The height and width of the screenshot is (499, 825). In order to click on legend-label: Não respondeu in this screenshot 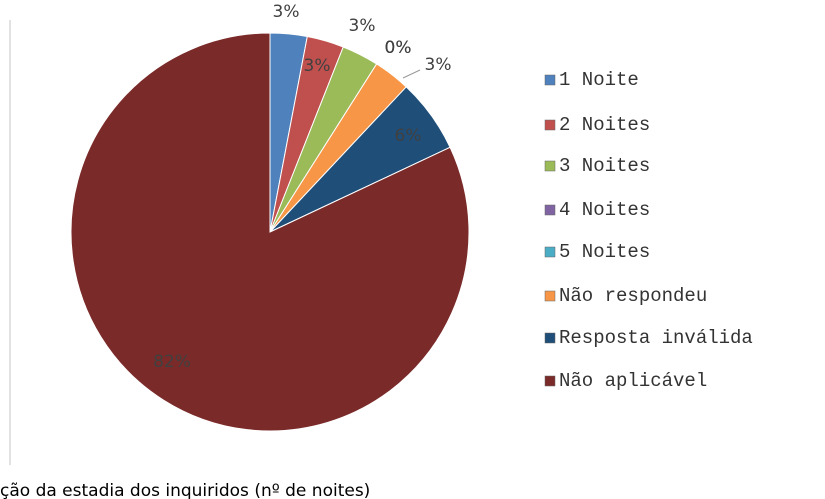, I will do `click(633, 296)`.